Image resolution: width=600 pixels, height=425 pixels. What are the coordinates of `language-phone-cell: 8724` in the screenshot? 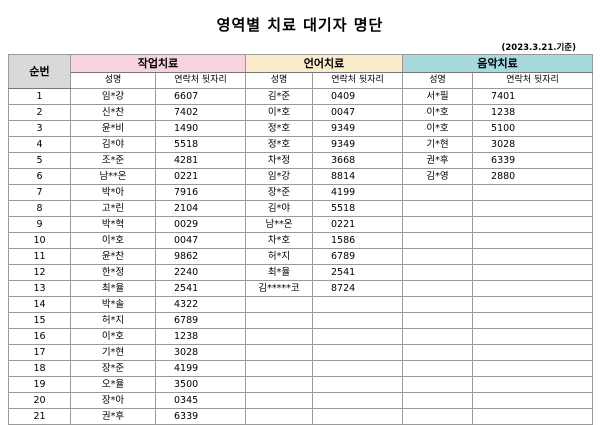 It's located at (358, 288).